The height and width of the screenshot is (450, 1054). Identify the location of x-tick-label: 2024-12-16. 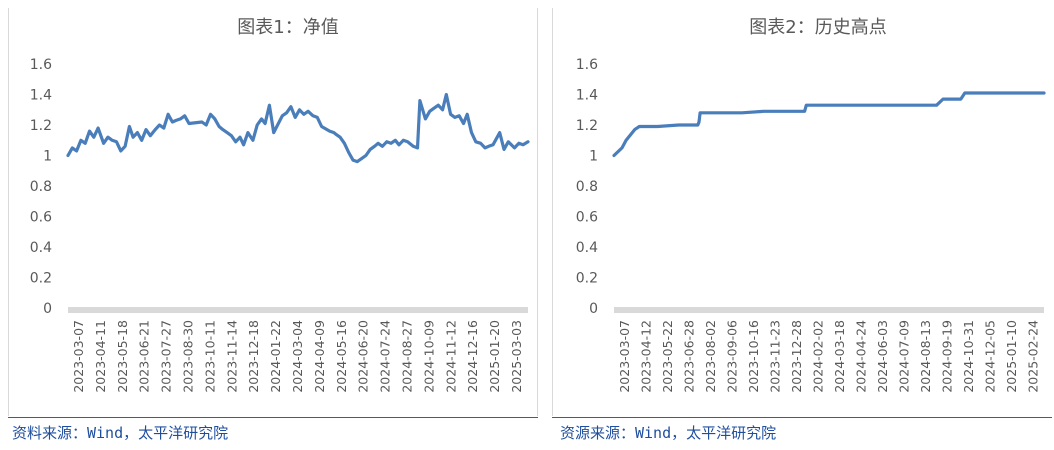
(472, 356).